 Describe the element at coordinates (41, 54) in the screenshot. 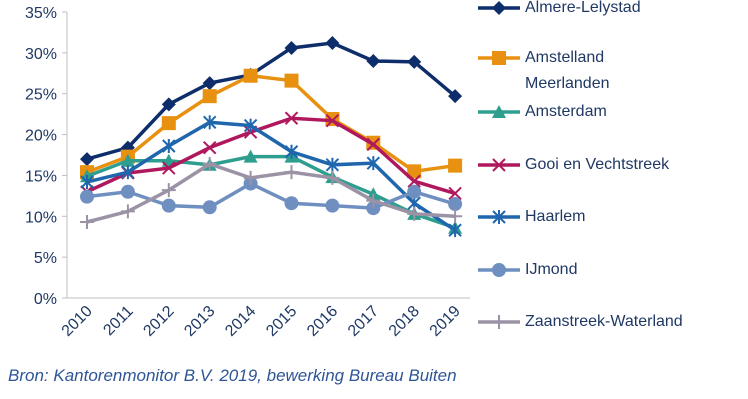

I see `y-tick-label: 30%` at that location.